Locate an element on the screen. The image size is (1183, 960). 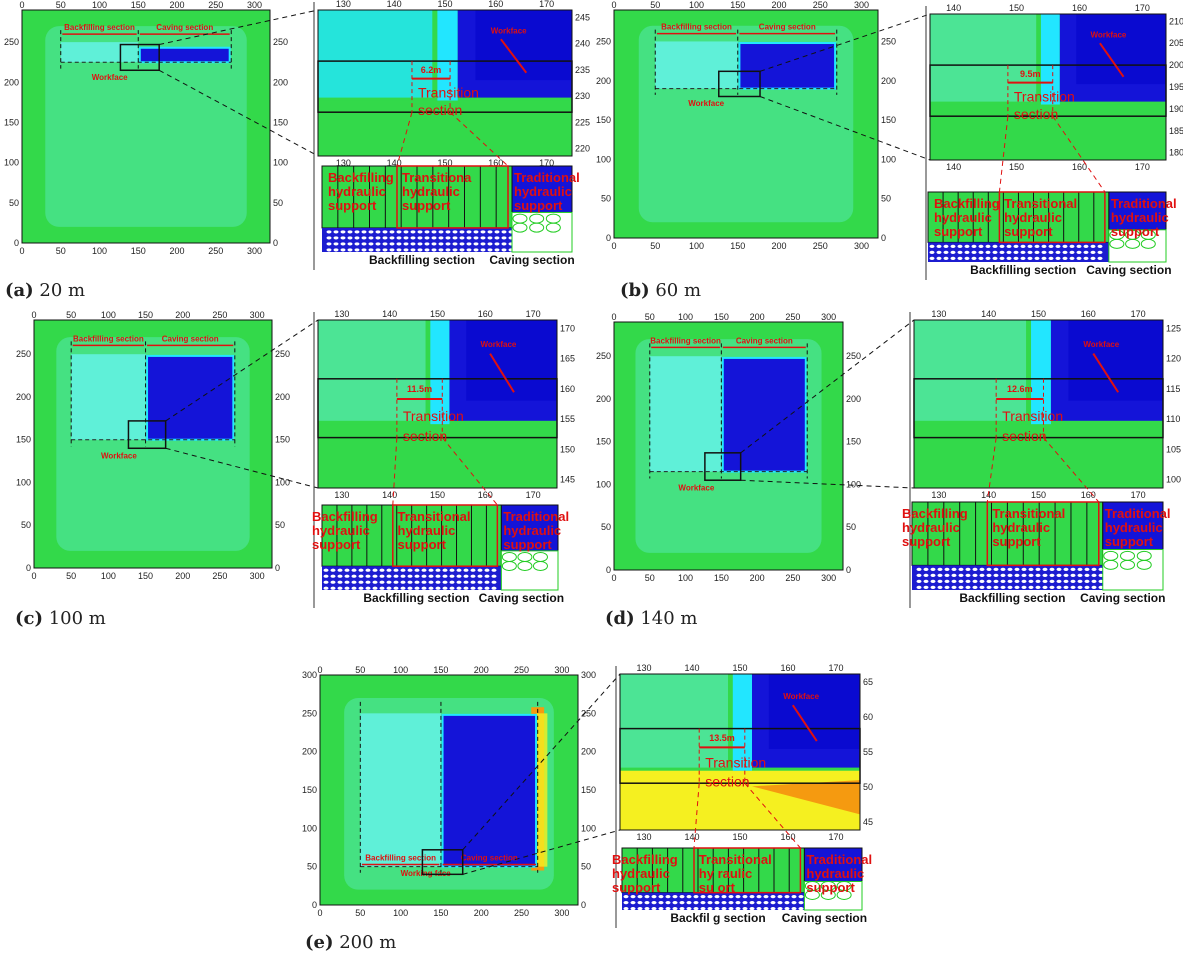
inset-y-tick: 125 is located at coordinates (1173, 328).